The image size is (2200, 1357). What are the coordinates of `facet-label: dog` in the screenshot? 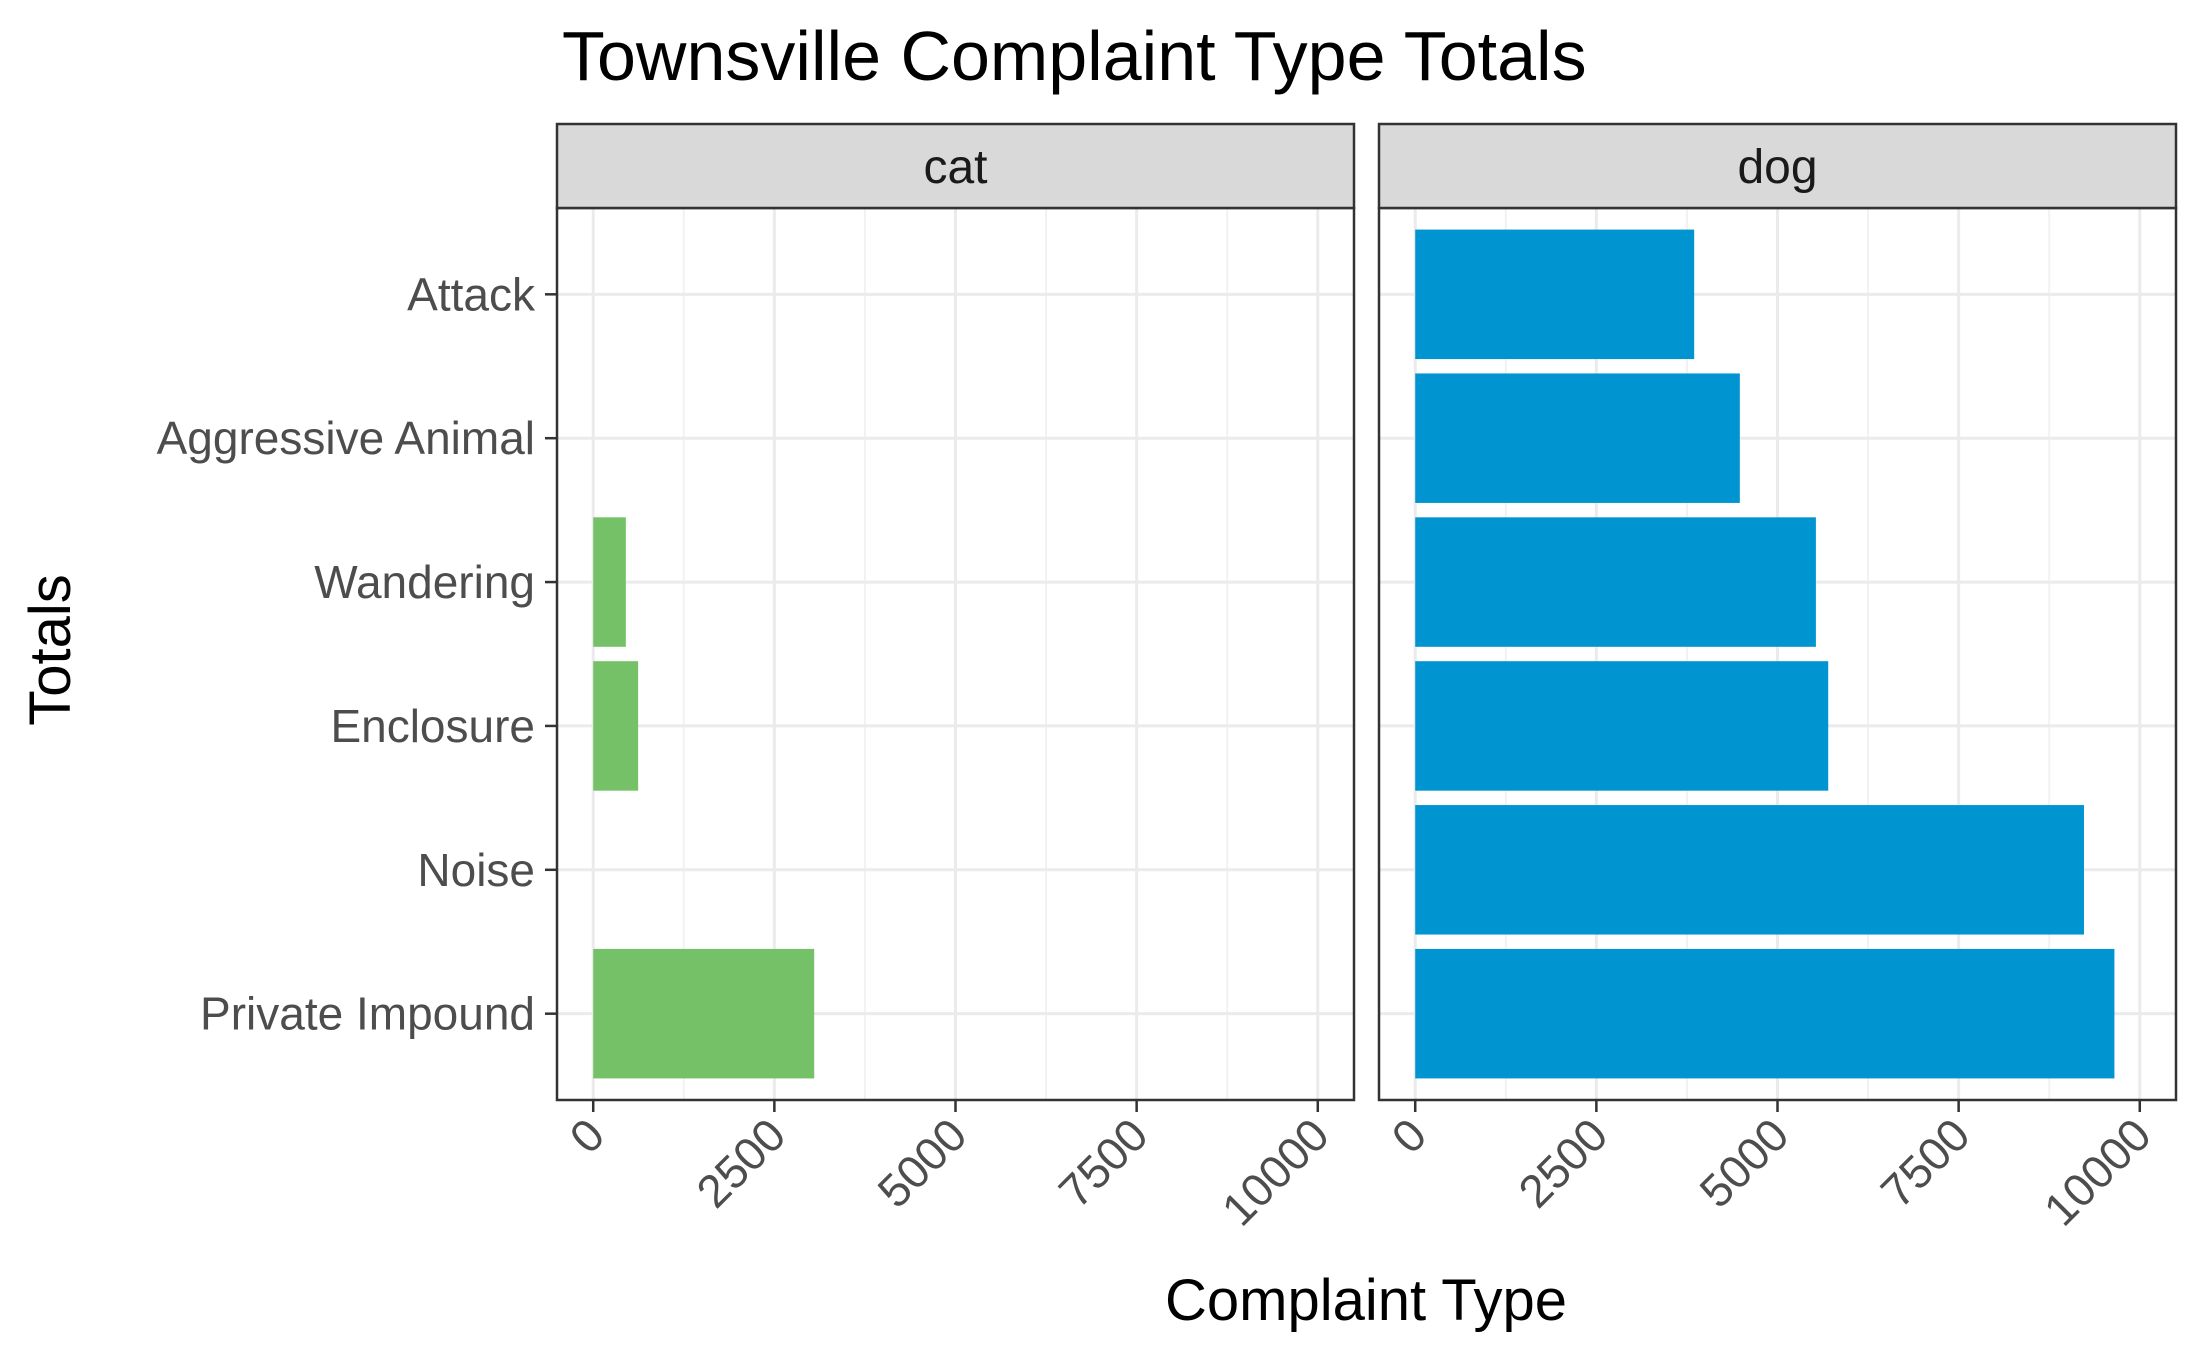 It's located at (1777, 167).